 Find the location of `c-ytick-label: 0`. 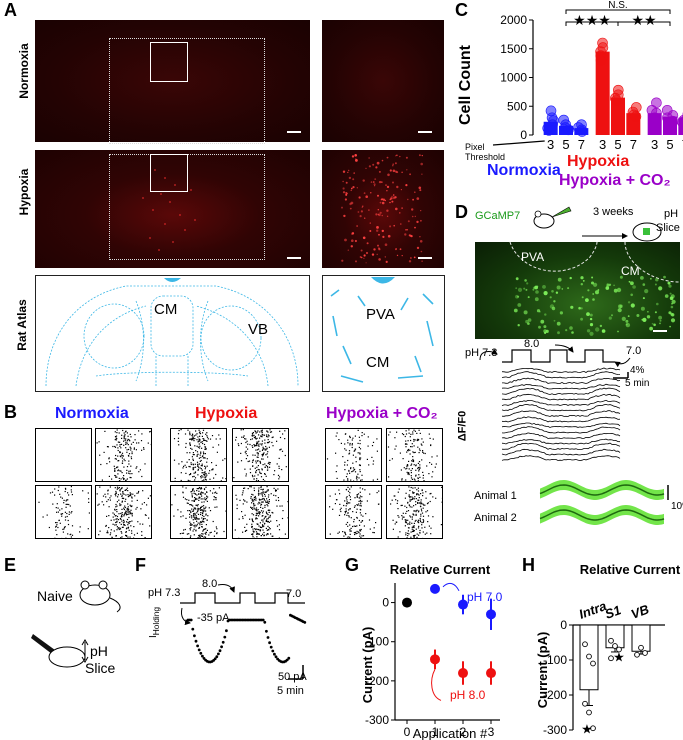

c-ytick-label: 0 is located at coordinates (523, 135).